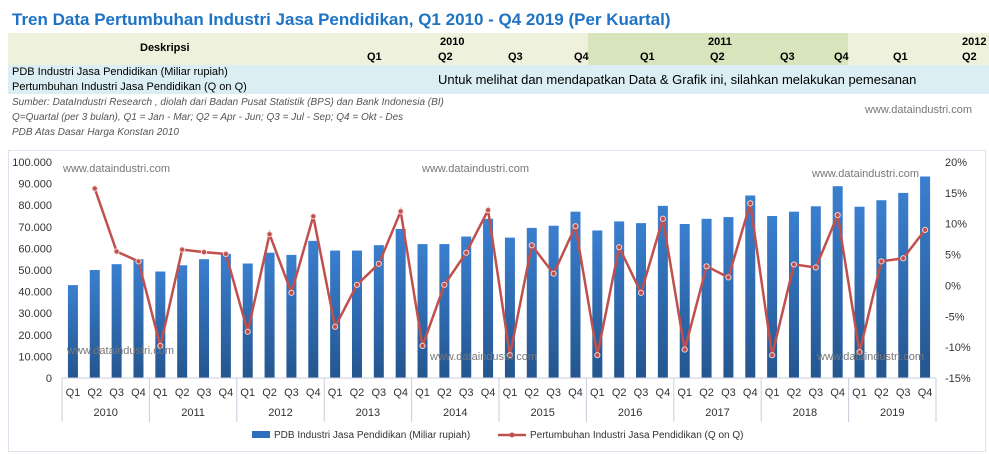 This screenshot has height=454, width=989. I want to click on left-tick-label: 0, so click(49, 379).